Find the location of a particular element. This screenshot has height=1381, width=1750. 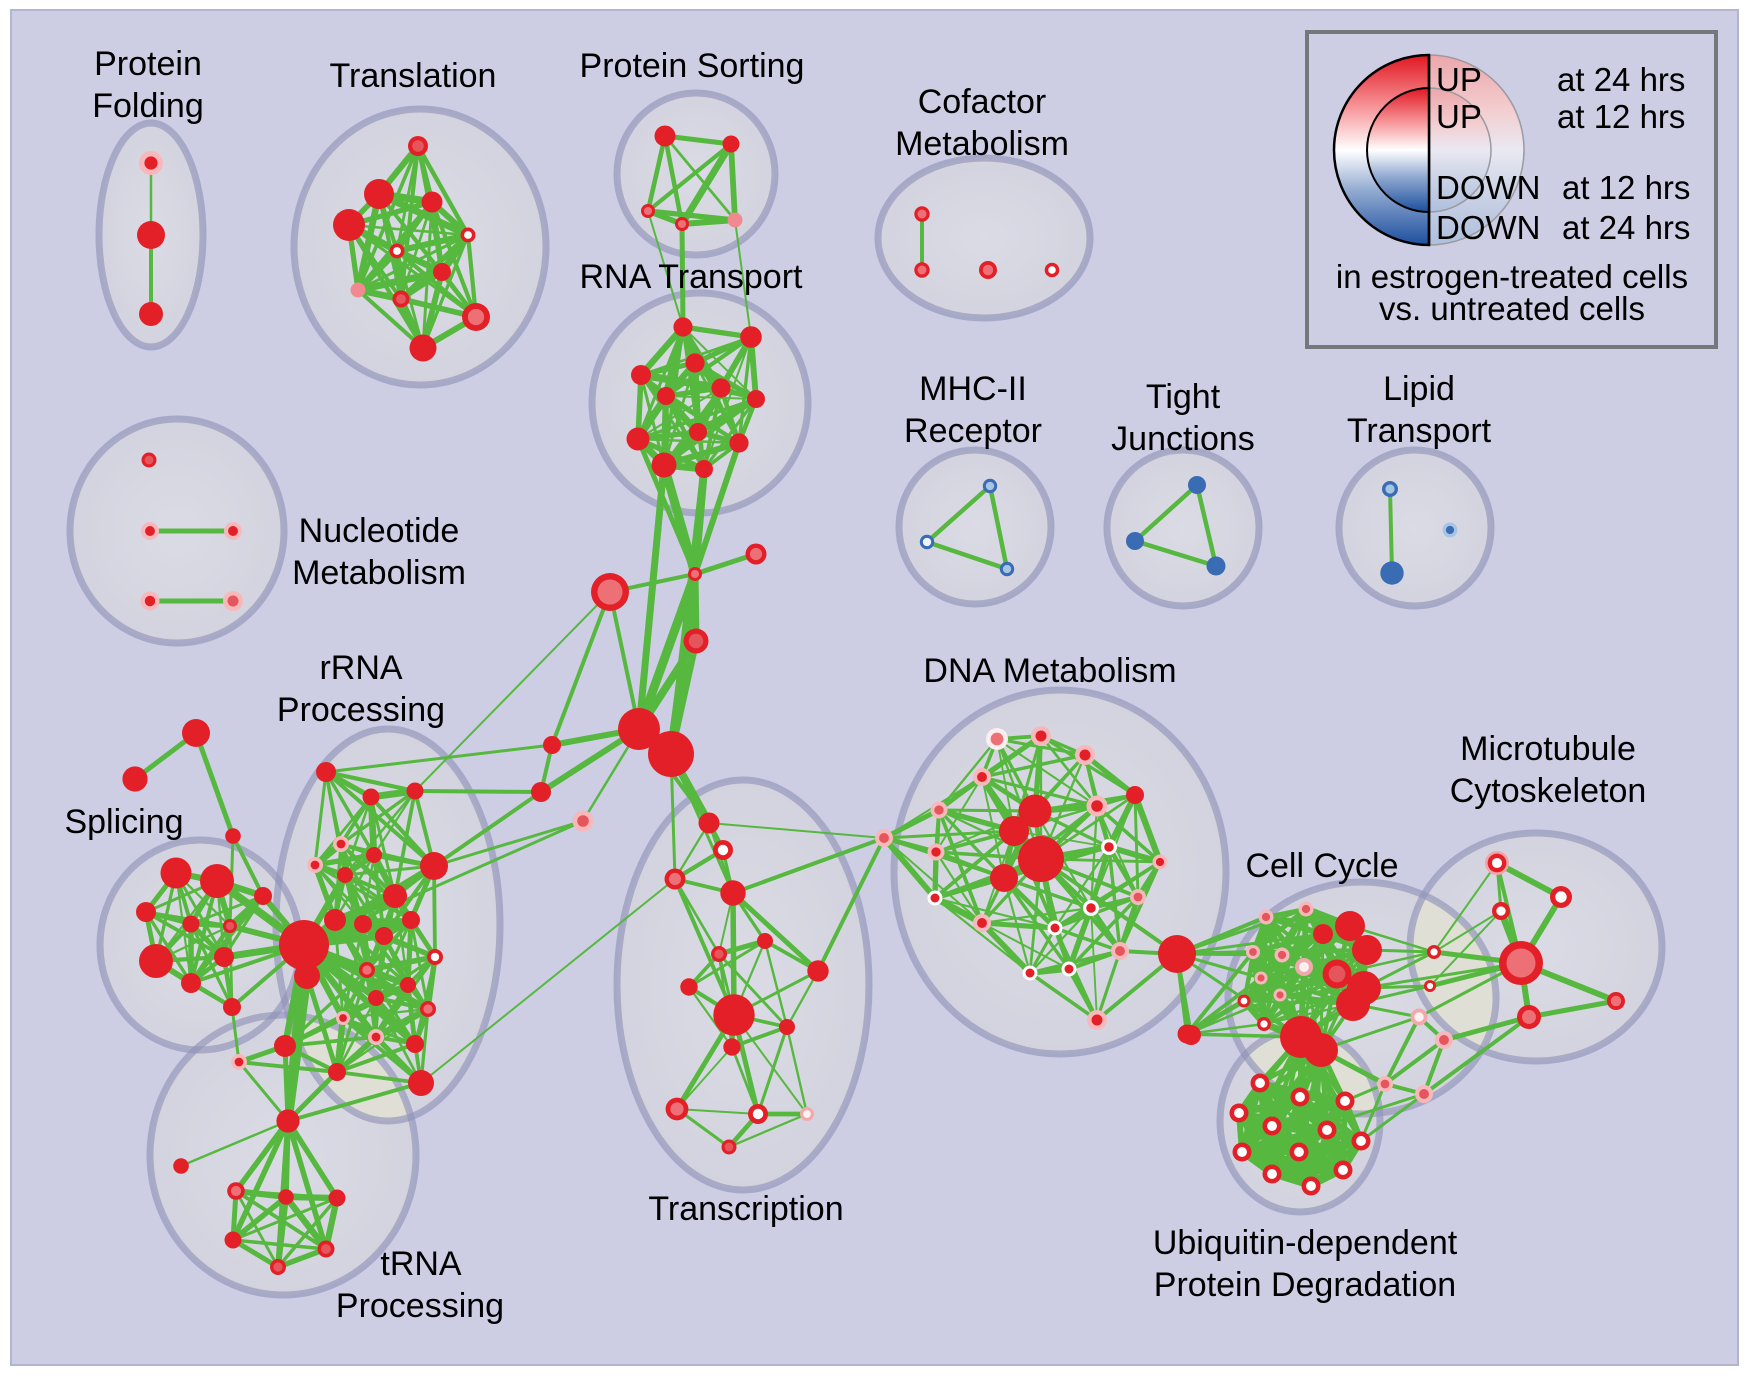

svg-text: in estrogen-treated cells is located at coordinates (1512, 276).